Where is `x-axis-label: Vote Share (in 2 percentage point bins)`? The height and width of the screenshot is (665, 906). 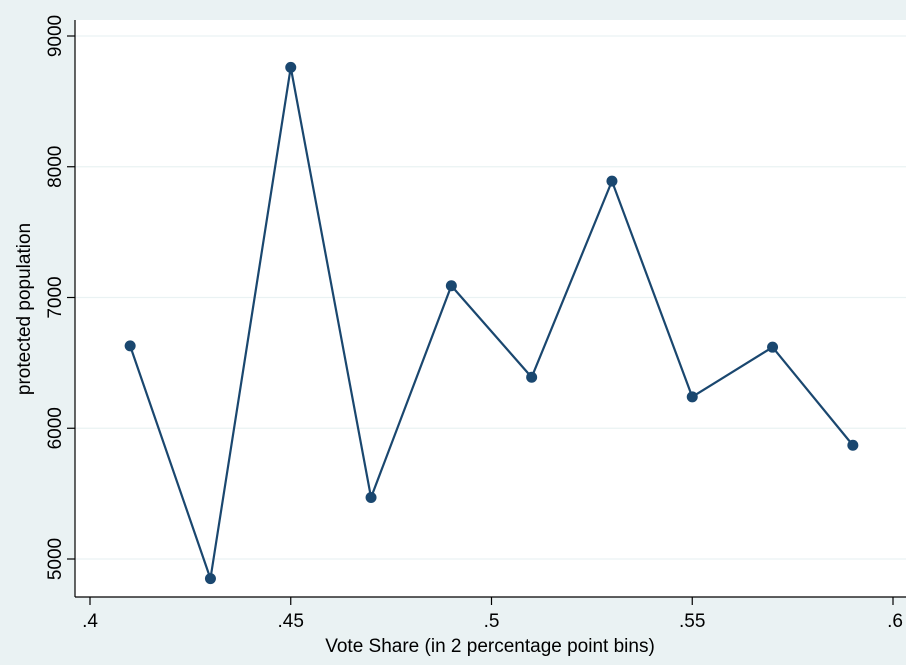 x-axis-label: Vote Share (in 2 percentage point bins) is located at coordinates (490, 646).